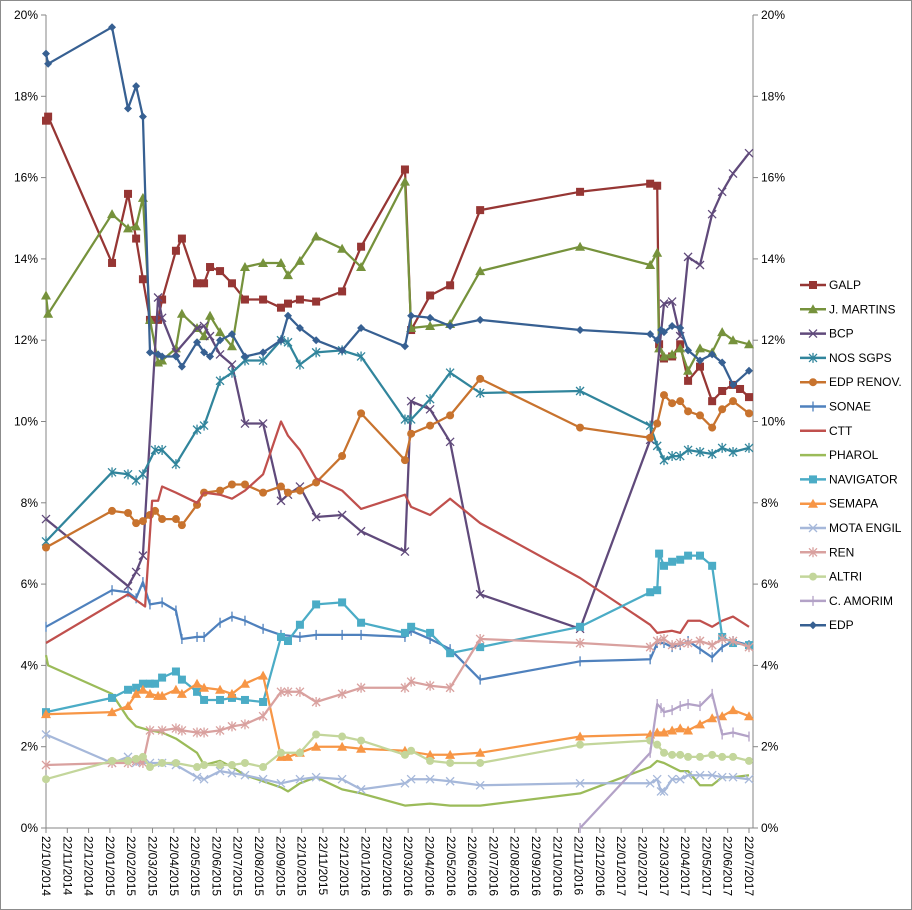 The height and width of the screenshot is (910, 912). What do you see at coordinates (841, 625) in the screenshot?
I see `legend-label: EDP` at bounding box center [841, 625].